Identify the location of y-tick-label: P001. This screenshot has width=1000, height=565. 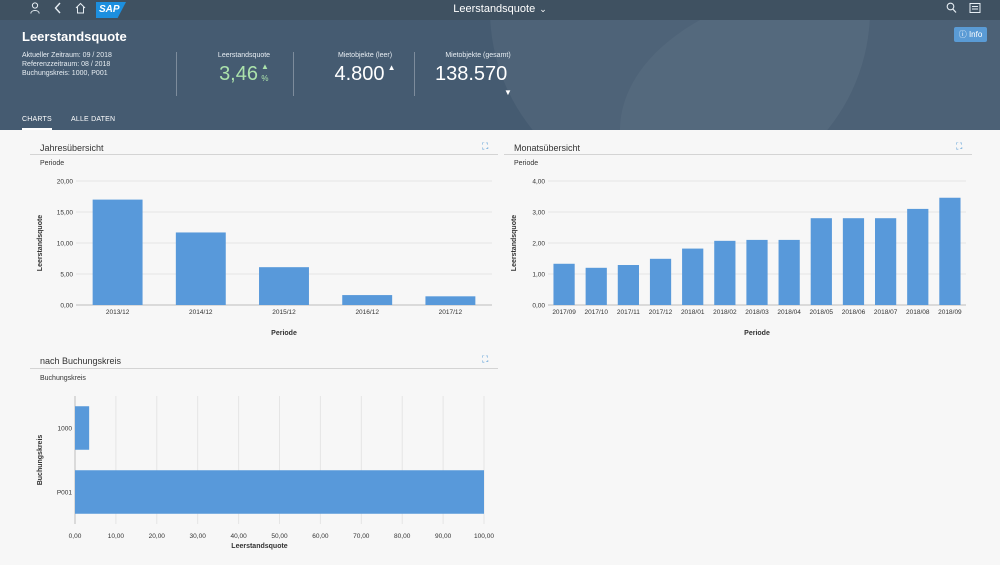
(65, 493).